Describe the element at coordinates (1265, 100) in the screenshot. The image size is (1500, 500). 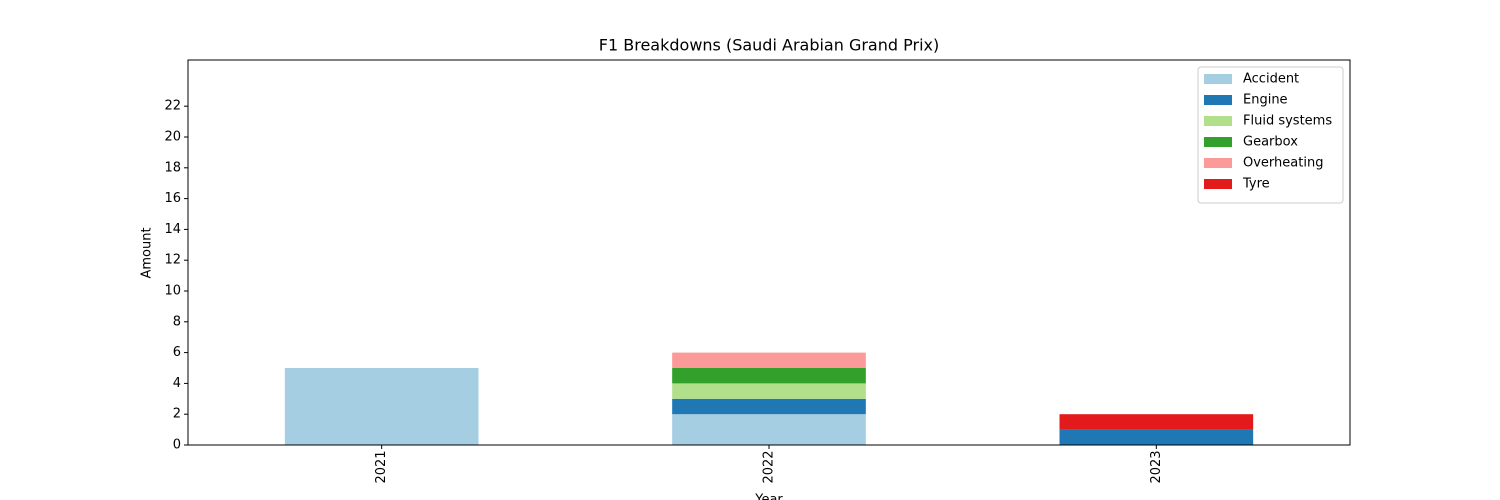
I see `legend-label: Engine` at that location.